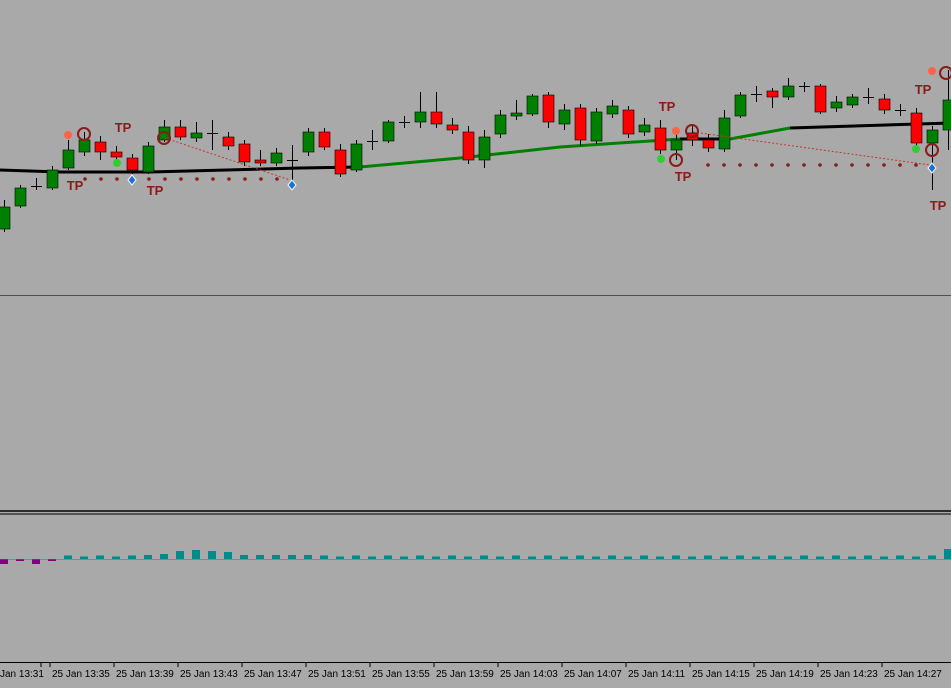 The image size is (951, 688). I want to click on time-label: Jan 13:31, so click(22, 674).